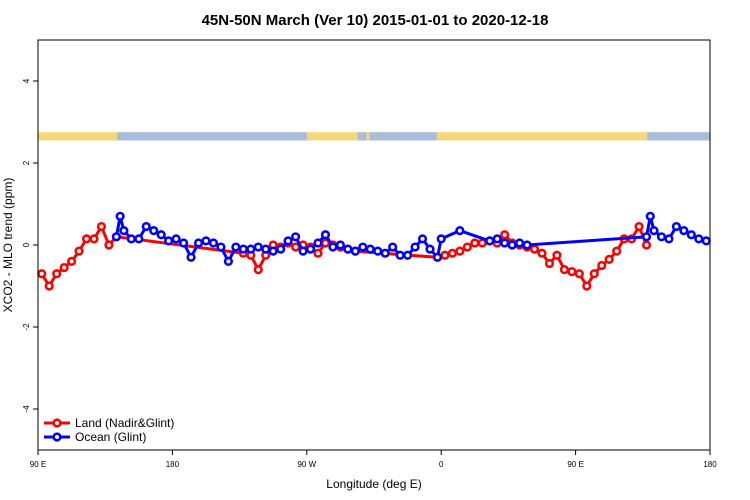 This screenshot has width=750, height=500. What do you see at coordinates (38, 464) in the screenshot?
I see `x-tick-label-0: 90 E` at bounding box center [38, 464].